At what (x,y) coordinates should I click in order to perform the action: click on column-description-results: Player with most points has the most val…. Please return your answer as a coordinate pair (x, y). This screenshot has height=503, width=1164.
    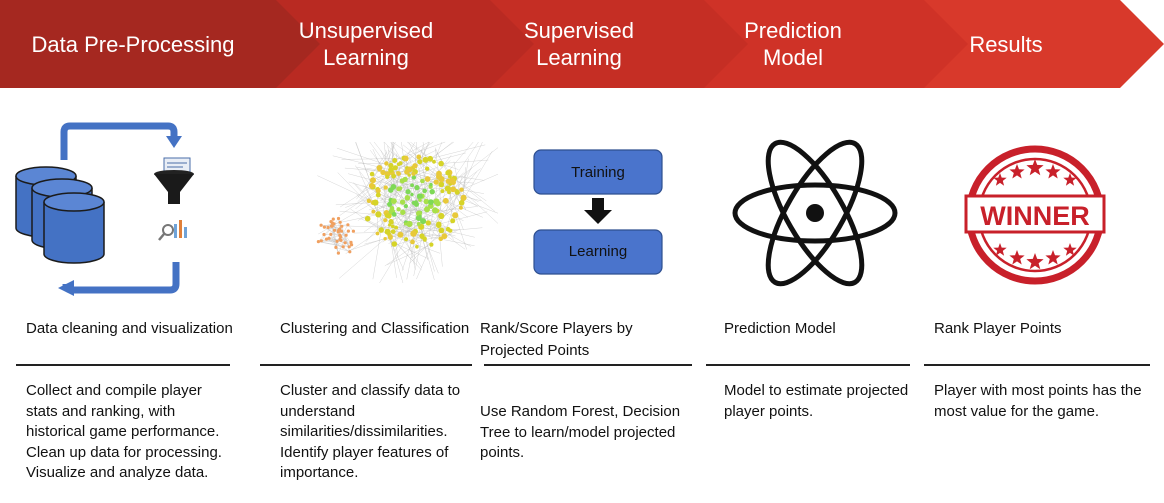
    Looking at the image, I should click on (1038, 401).